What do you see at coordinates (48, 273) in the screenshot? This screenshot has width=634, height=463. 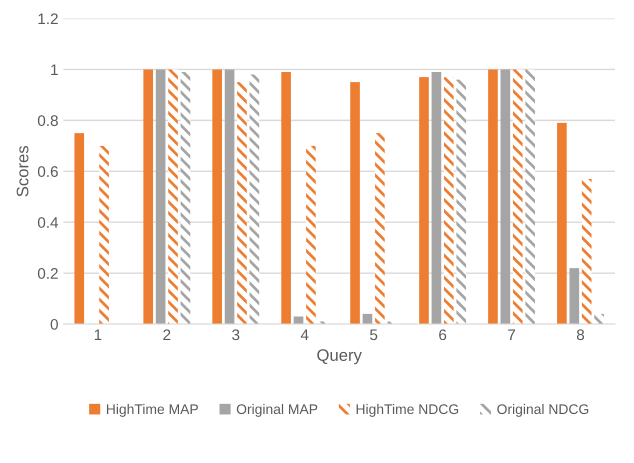 I see `y-tick-label: 0.2` at bounding box center [48, 273].